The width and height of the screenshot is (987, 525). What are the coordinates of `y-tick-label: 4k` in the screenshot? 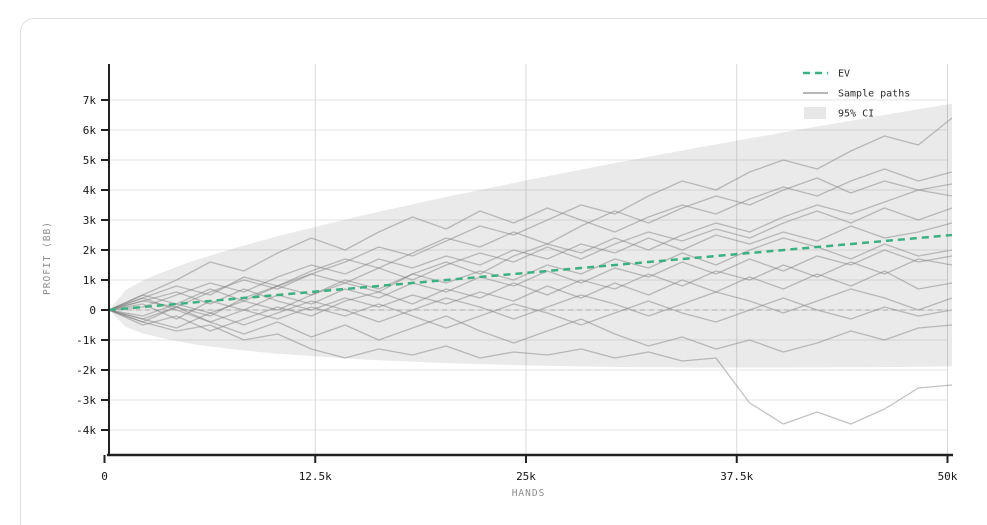 It's located at (90, 190).